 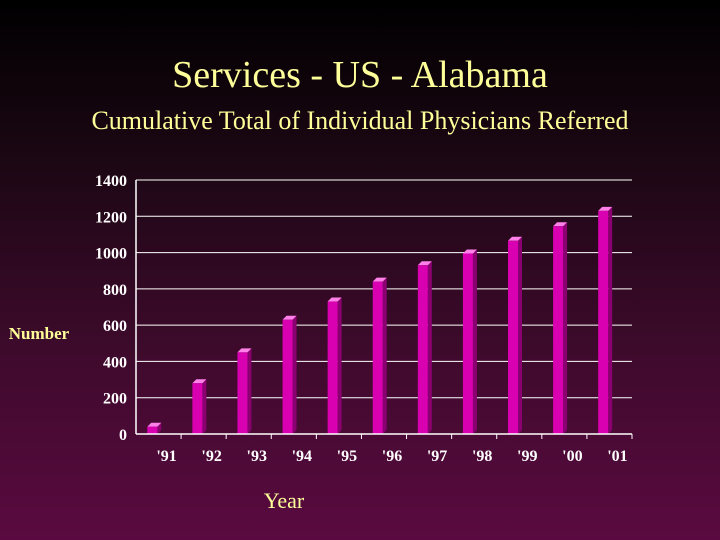 I want to click on y-tick-label: 1200, so click(x=111, y=217).